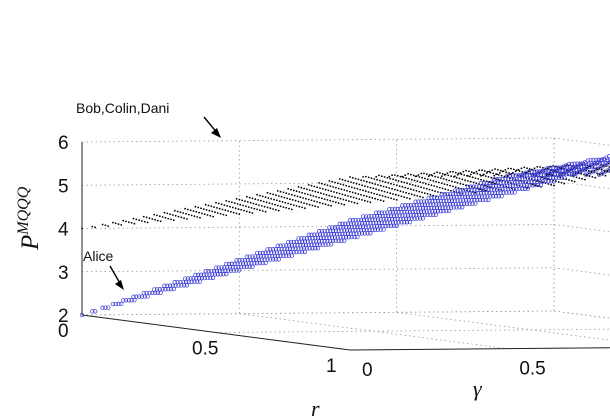  Describe the element at coordinates (331, 366) in the screenshot. I see `x-tick-label: 1` at that location.